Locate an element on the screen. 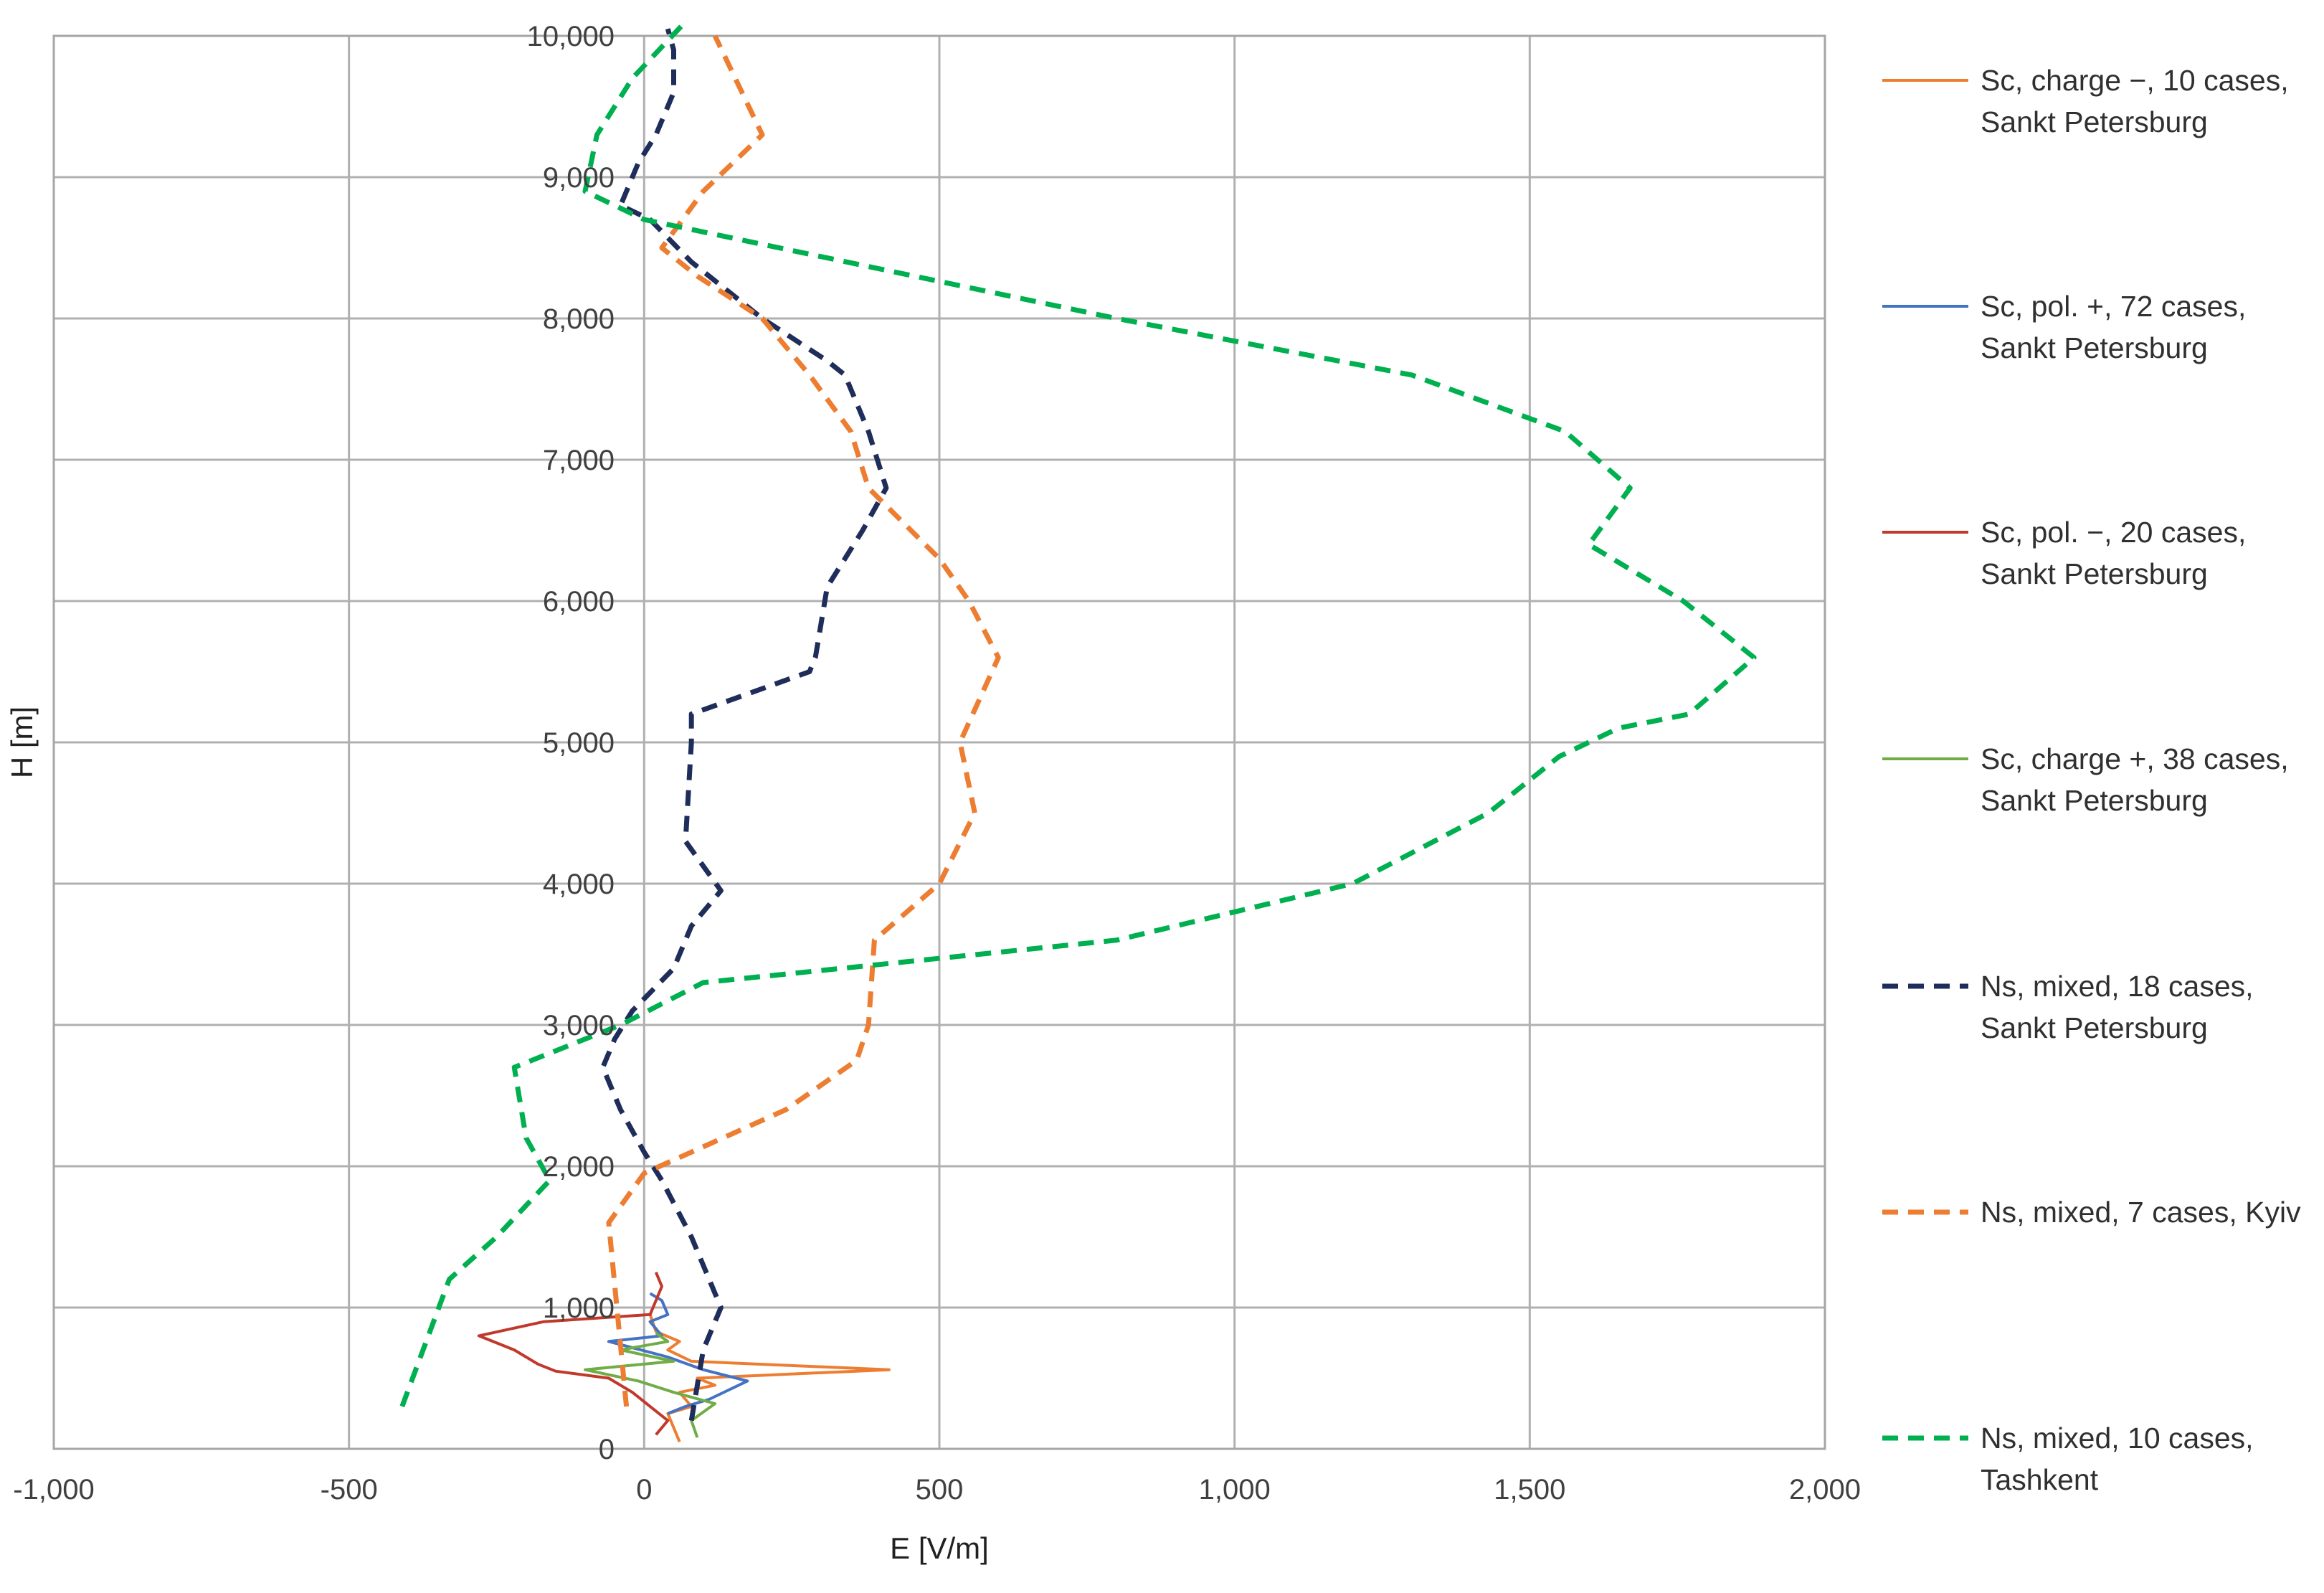 Image resolution: width=2324 pixels, height=1593 pixels. legend-item: Ns, mixed, 18 cases, Sankt Petersburg is located at coordinates (2068, 1007).